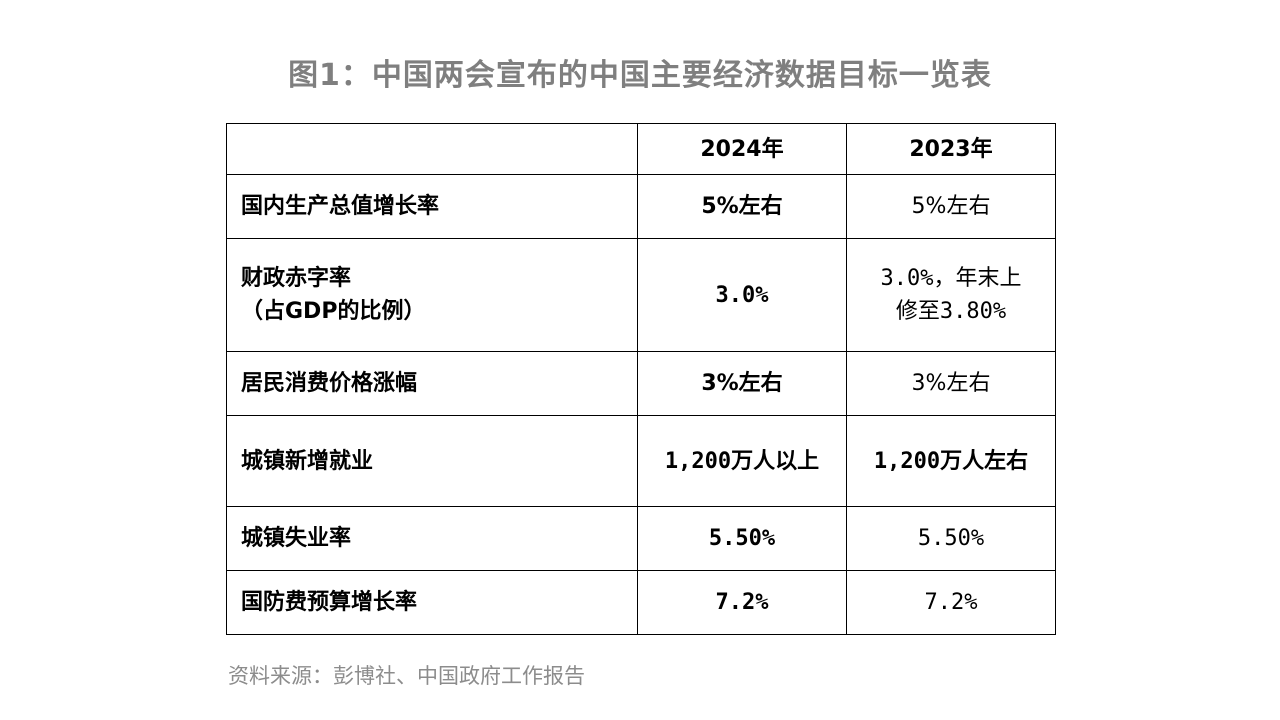 Image resolution: width=1280 pixels, height=720 pixels. Describe the element at coordinates (432, 383) in the screenshot. I see `row-label-cpi: 居民消费价格涨幅` at that location.